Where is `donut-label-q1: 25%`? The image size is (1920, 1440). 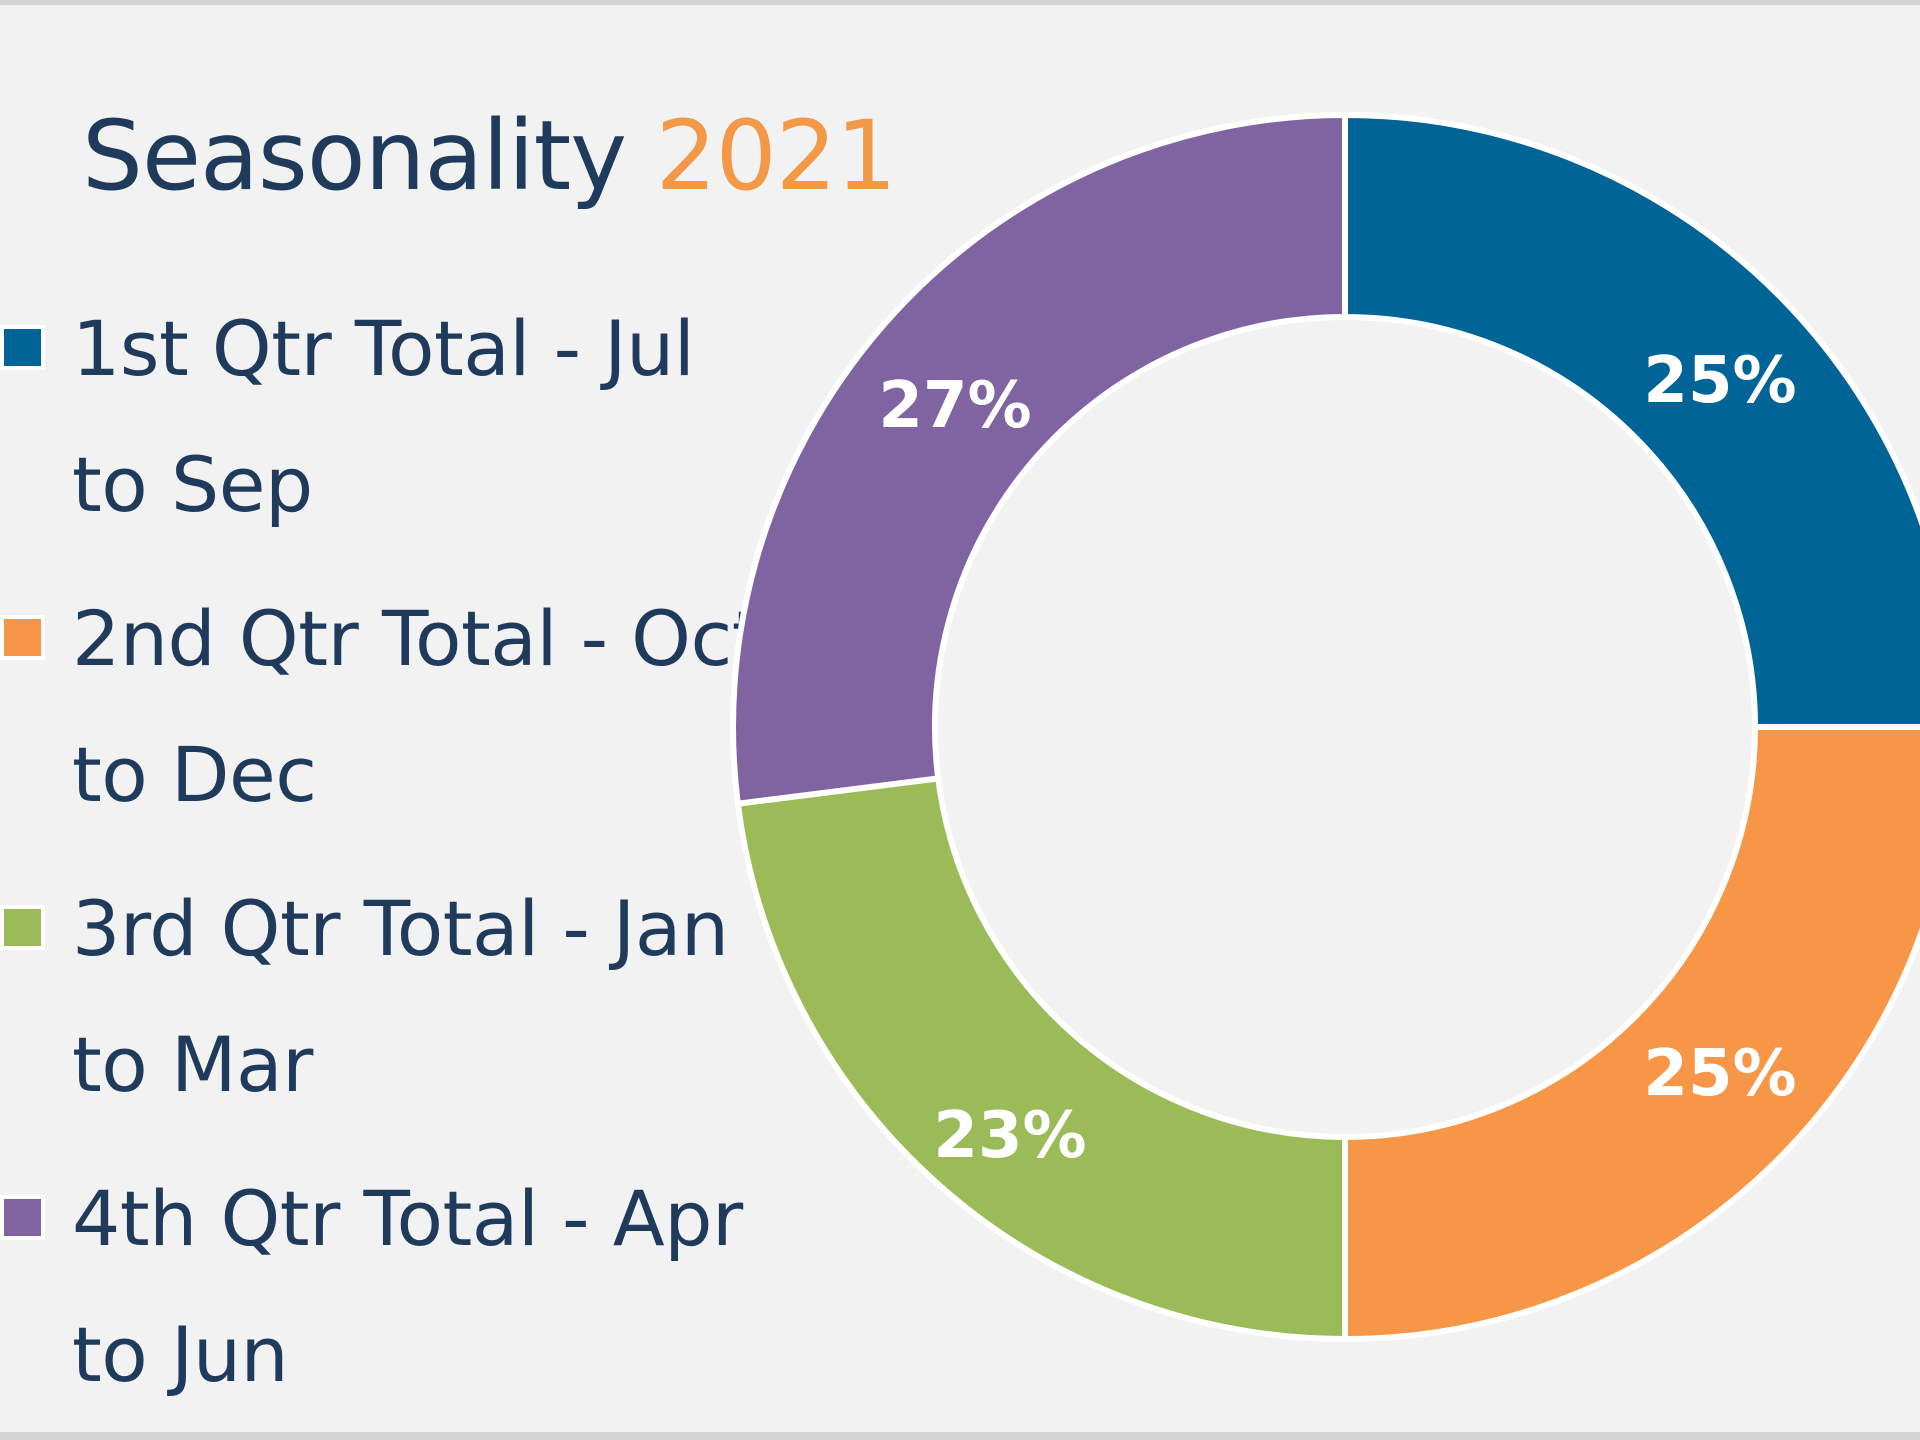
donut-label-q1: 25% is located at coordinates (1719, 381).